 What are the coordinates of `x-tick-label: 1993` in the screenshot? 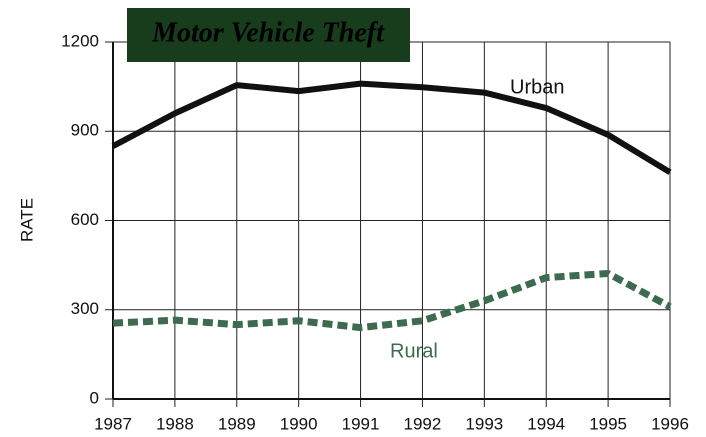 It's located at (484, 423).